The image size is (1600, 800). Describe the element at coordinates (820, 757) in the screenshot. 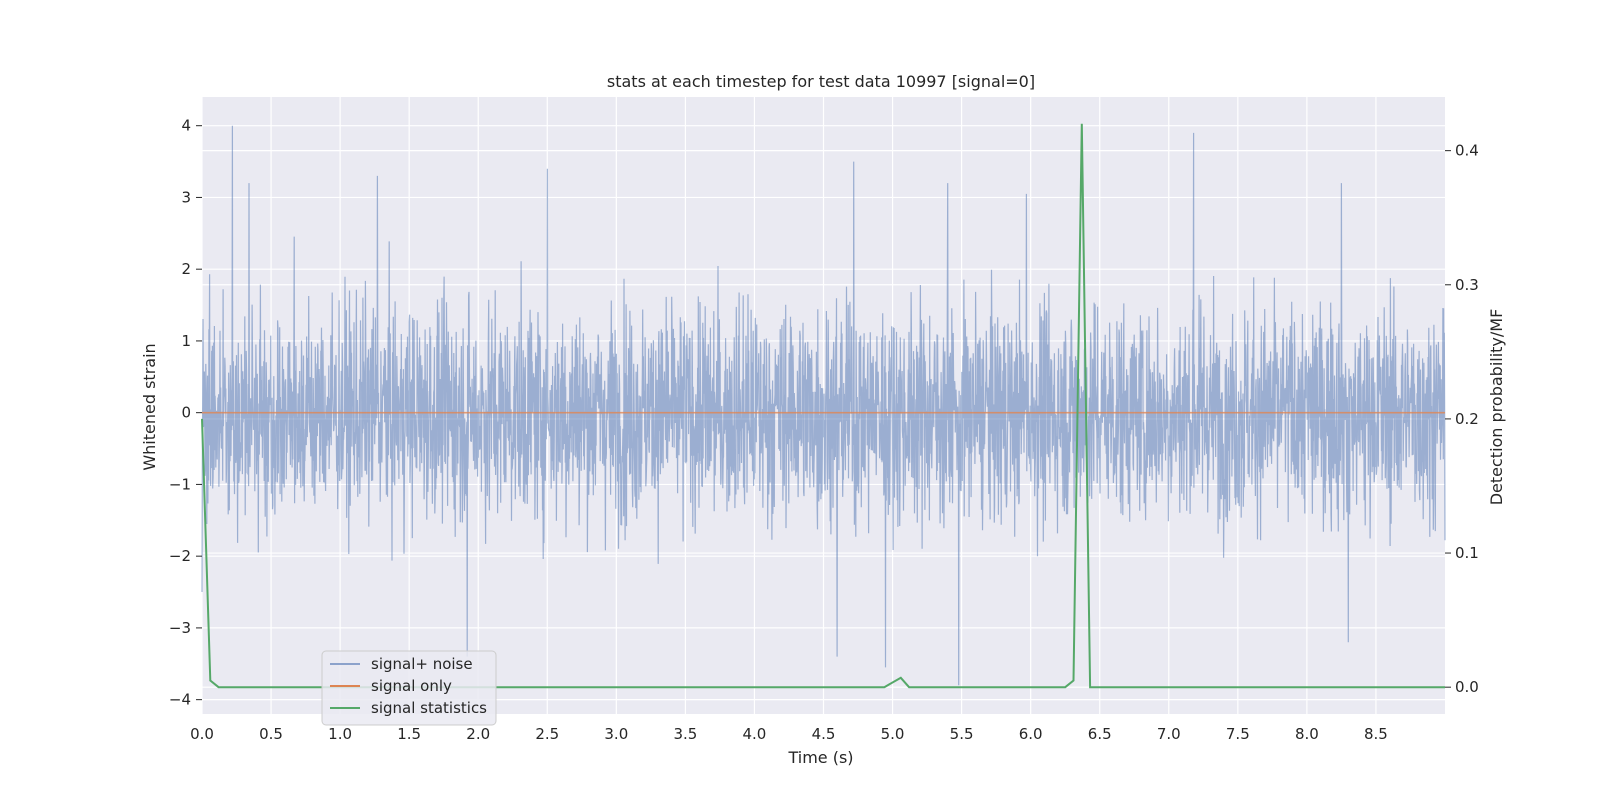

I see `x-axis-label: Time (s)` at that location.